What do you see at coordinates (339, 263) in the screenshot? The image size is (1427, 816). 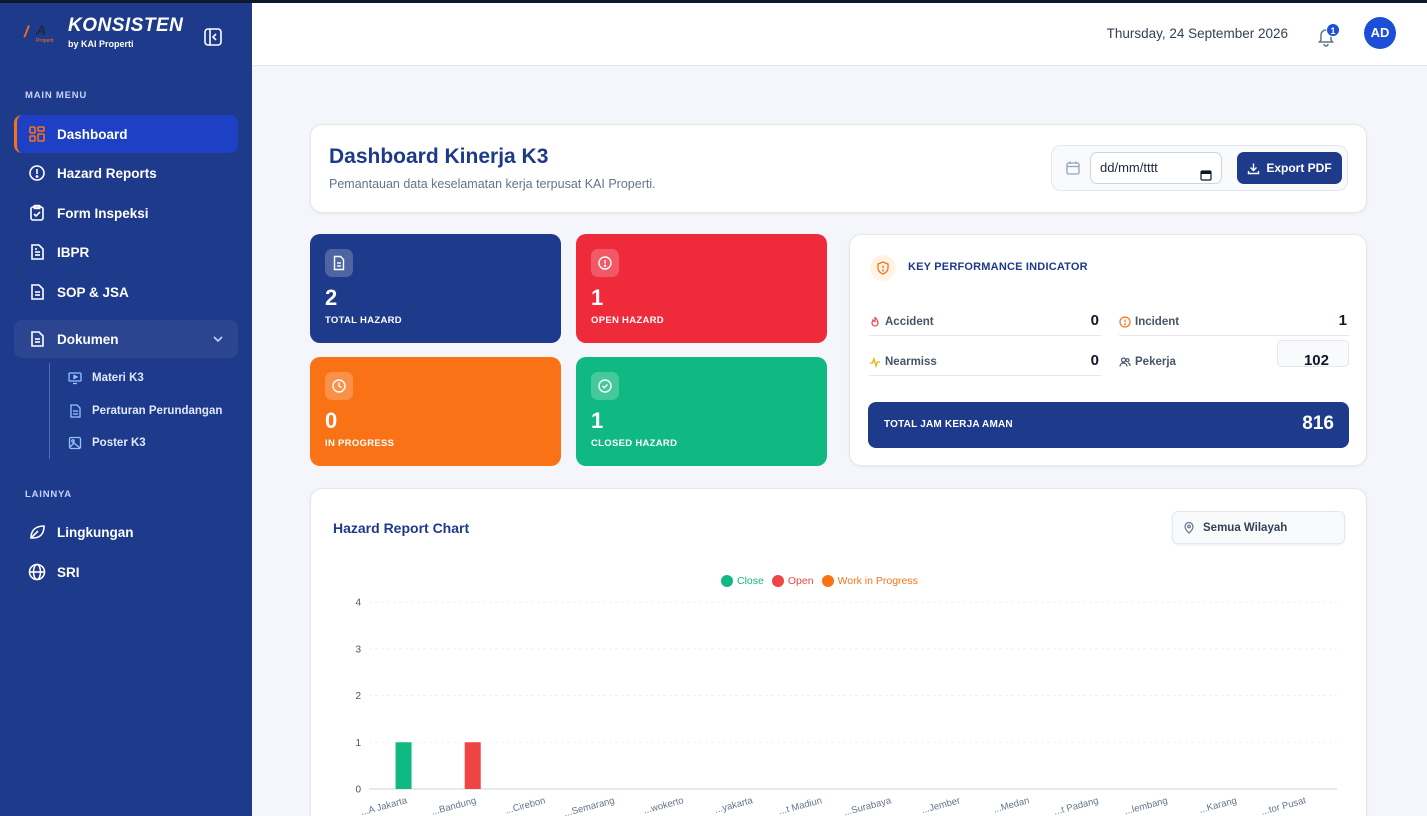 I see `document-icon` at bounding box center [339, 263].